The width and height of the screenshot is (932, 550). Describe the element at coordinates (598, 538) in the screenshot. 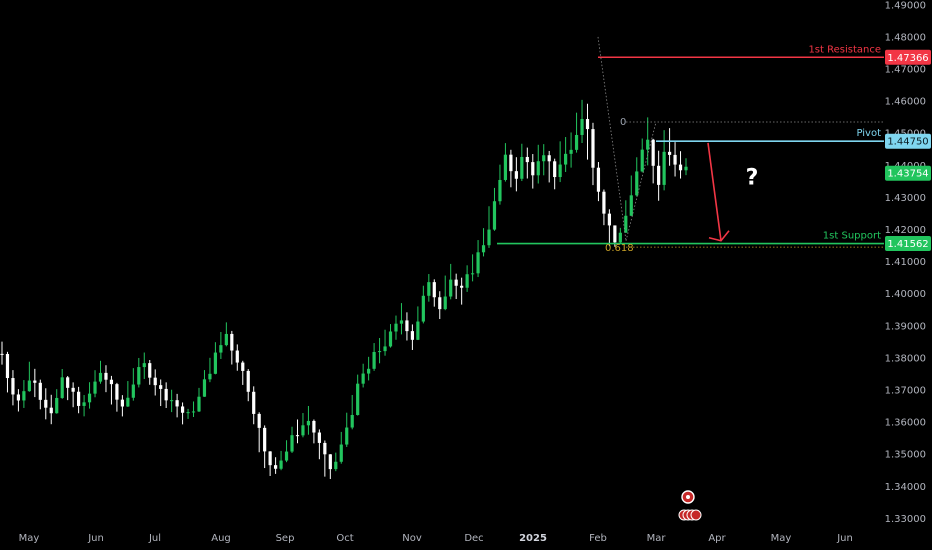

I see `time-tick-label: Feb` at that location.